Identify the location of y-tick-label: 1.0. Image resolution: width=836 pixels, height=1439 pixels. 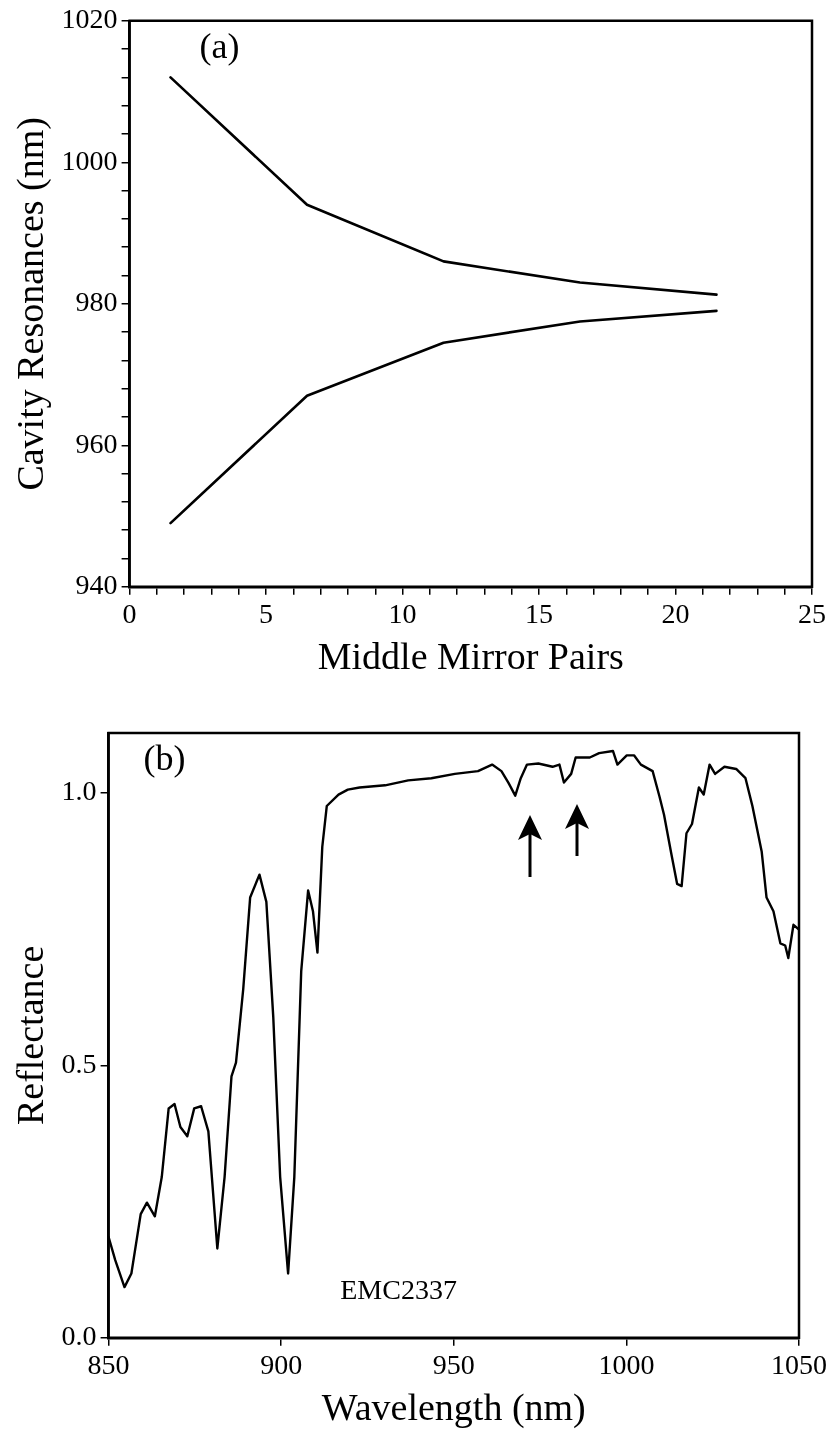
(79, 791).